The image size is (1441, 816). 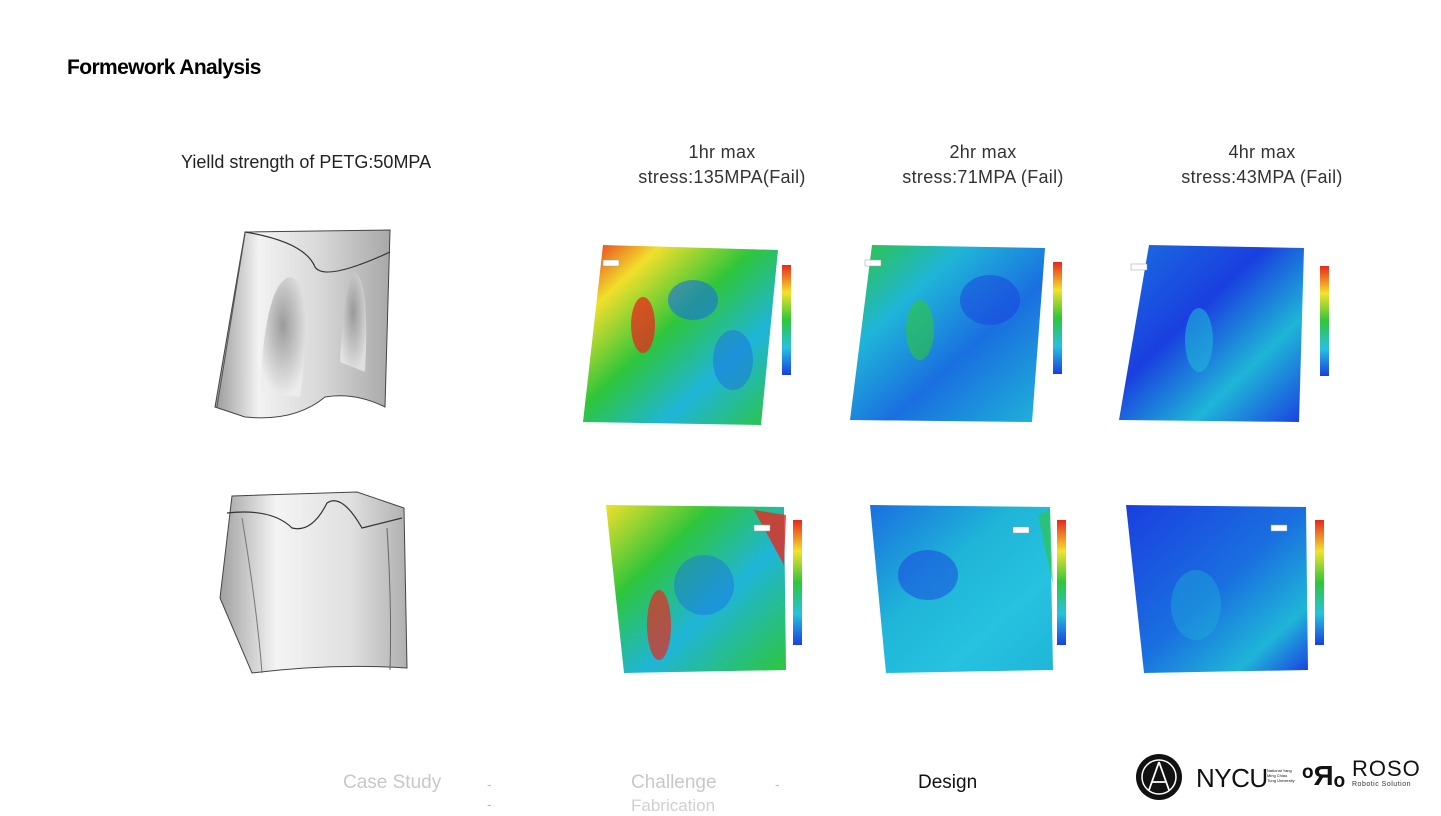 I want to click on roso-logo-mark: ᵒЯₒ, so click(x=1324, y=775).